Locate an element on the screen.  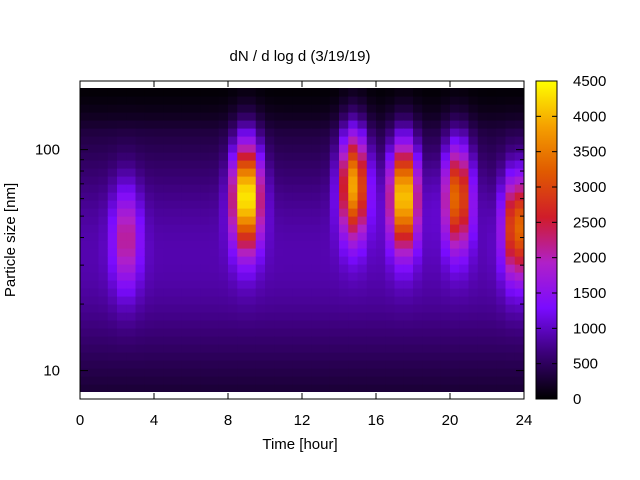
colorbar-tick-label: 2500 is located at coordinates (589, 222).